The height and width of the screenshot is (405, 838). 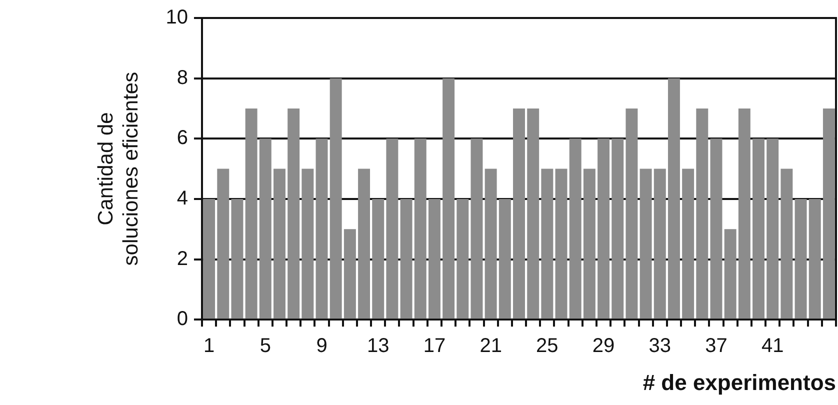 What do you see at coordinates (603, 346) in the screenshot?
I see `x-tick-label: 29` at bounding box center [603, 346].